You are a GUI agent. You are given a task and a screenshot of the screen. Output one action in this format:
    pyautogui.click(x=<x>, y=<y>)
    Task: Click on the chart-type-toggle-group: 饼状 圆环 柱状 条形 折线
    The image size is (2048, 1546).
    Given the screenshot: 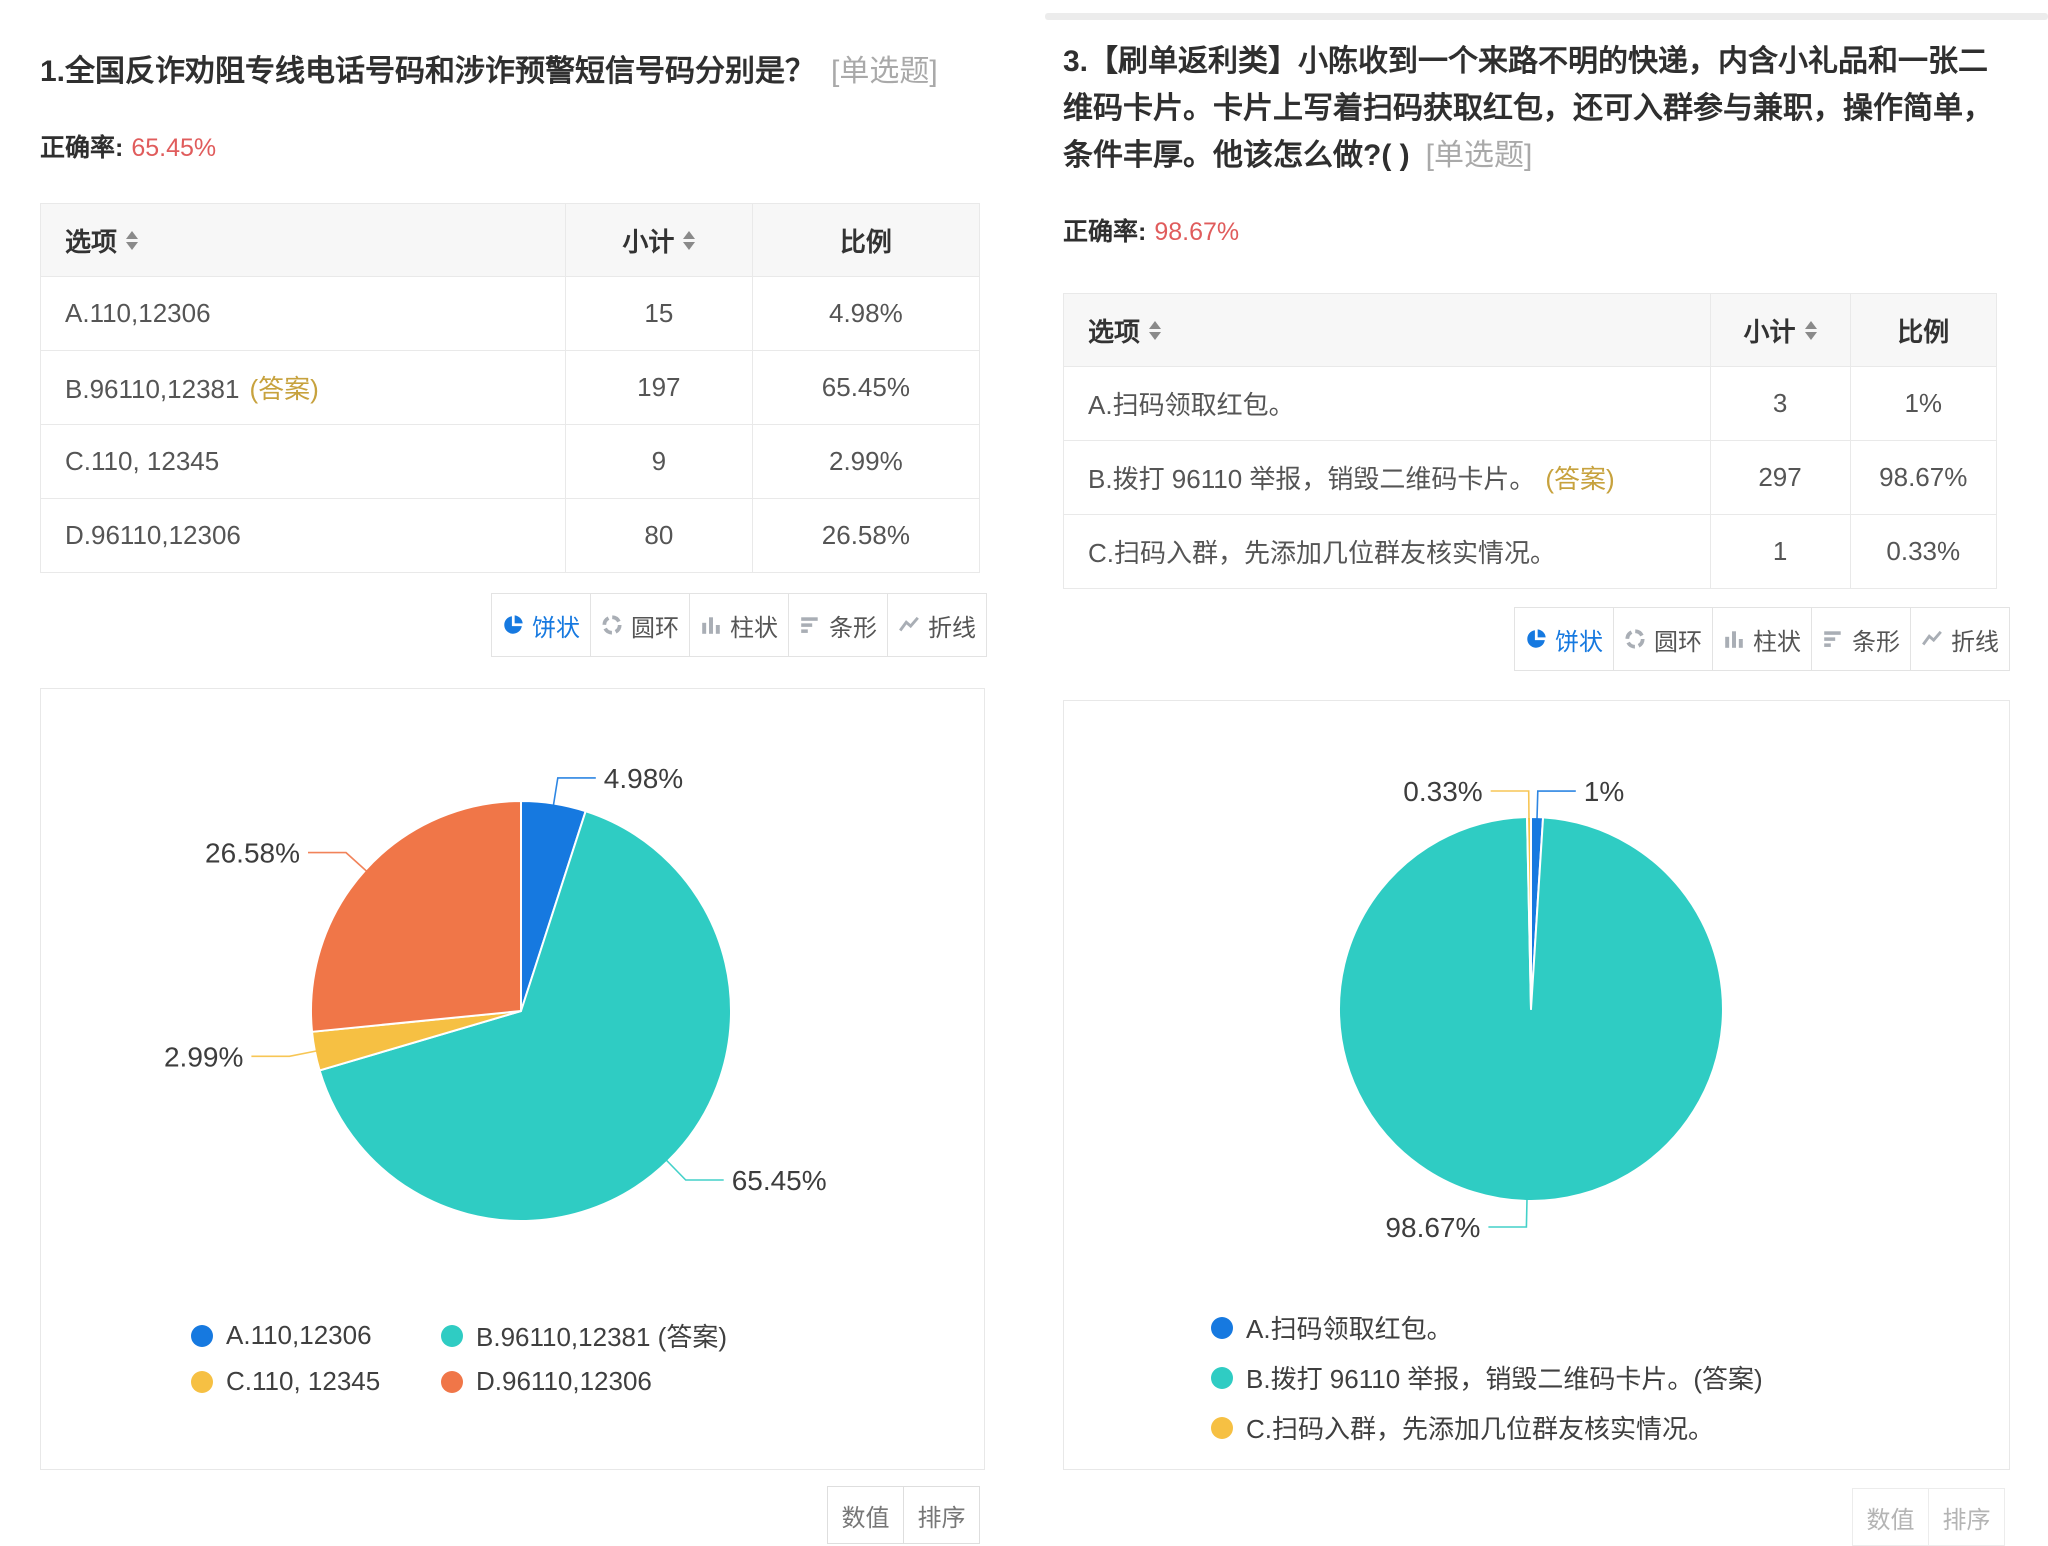 What is the action you would take?
    pyautogui.click(x=1762, y=639)
    